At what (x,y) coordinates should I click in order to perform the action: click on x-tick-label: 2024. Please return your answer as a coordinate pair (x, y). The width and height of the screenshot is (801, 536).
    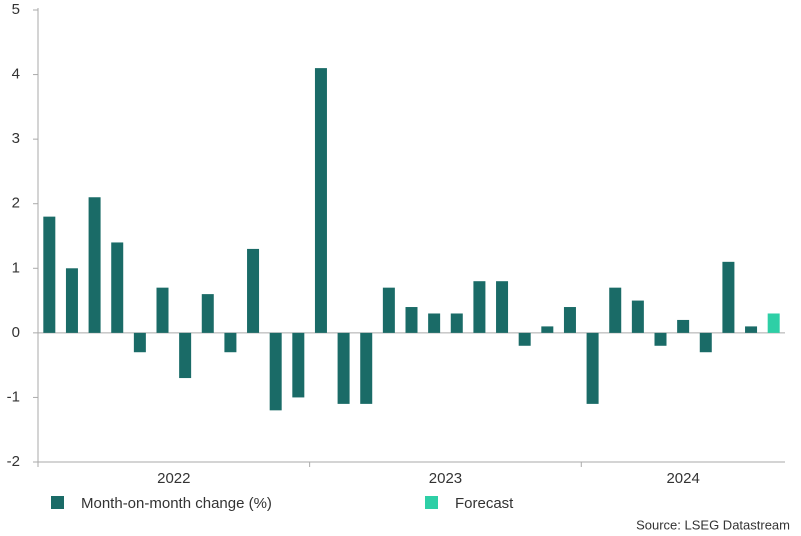
    Looking at the image, I should click on (682, 478).